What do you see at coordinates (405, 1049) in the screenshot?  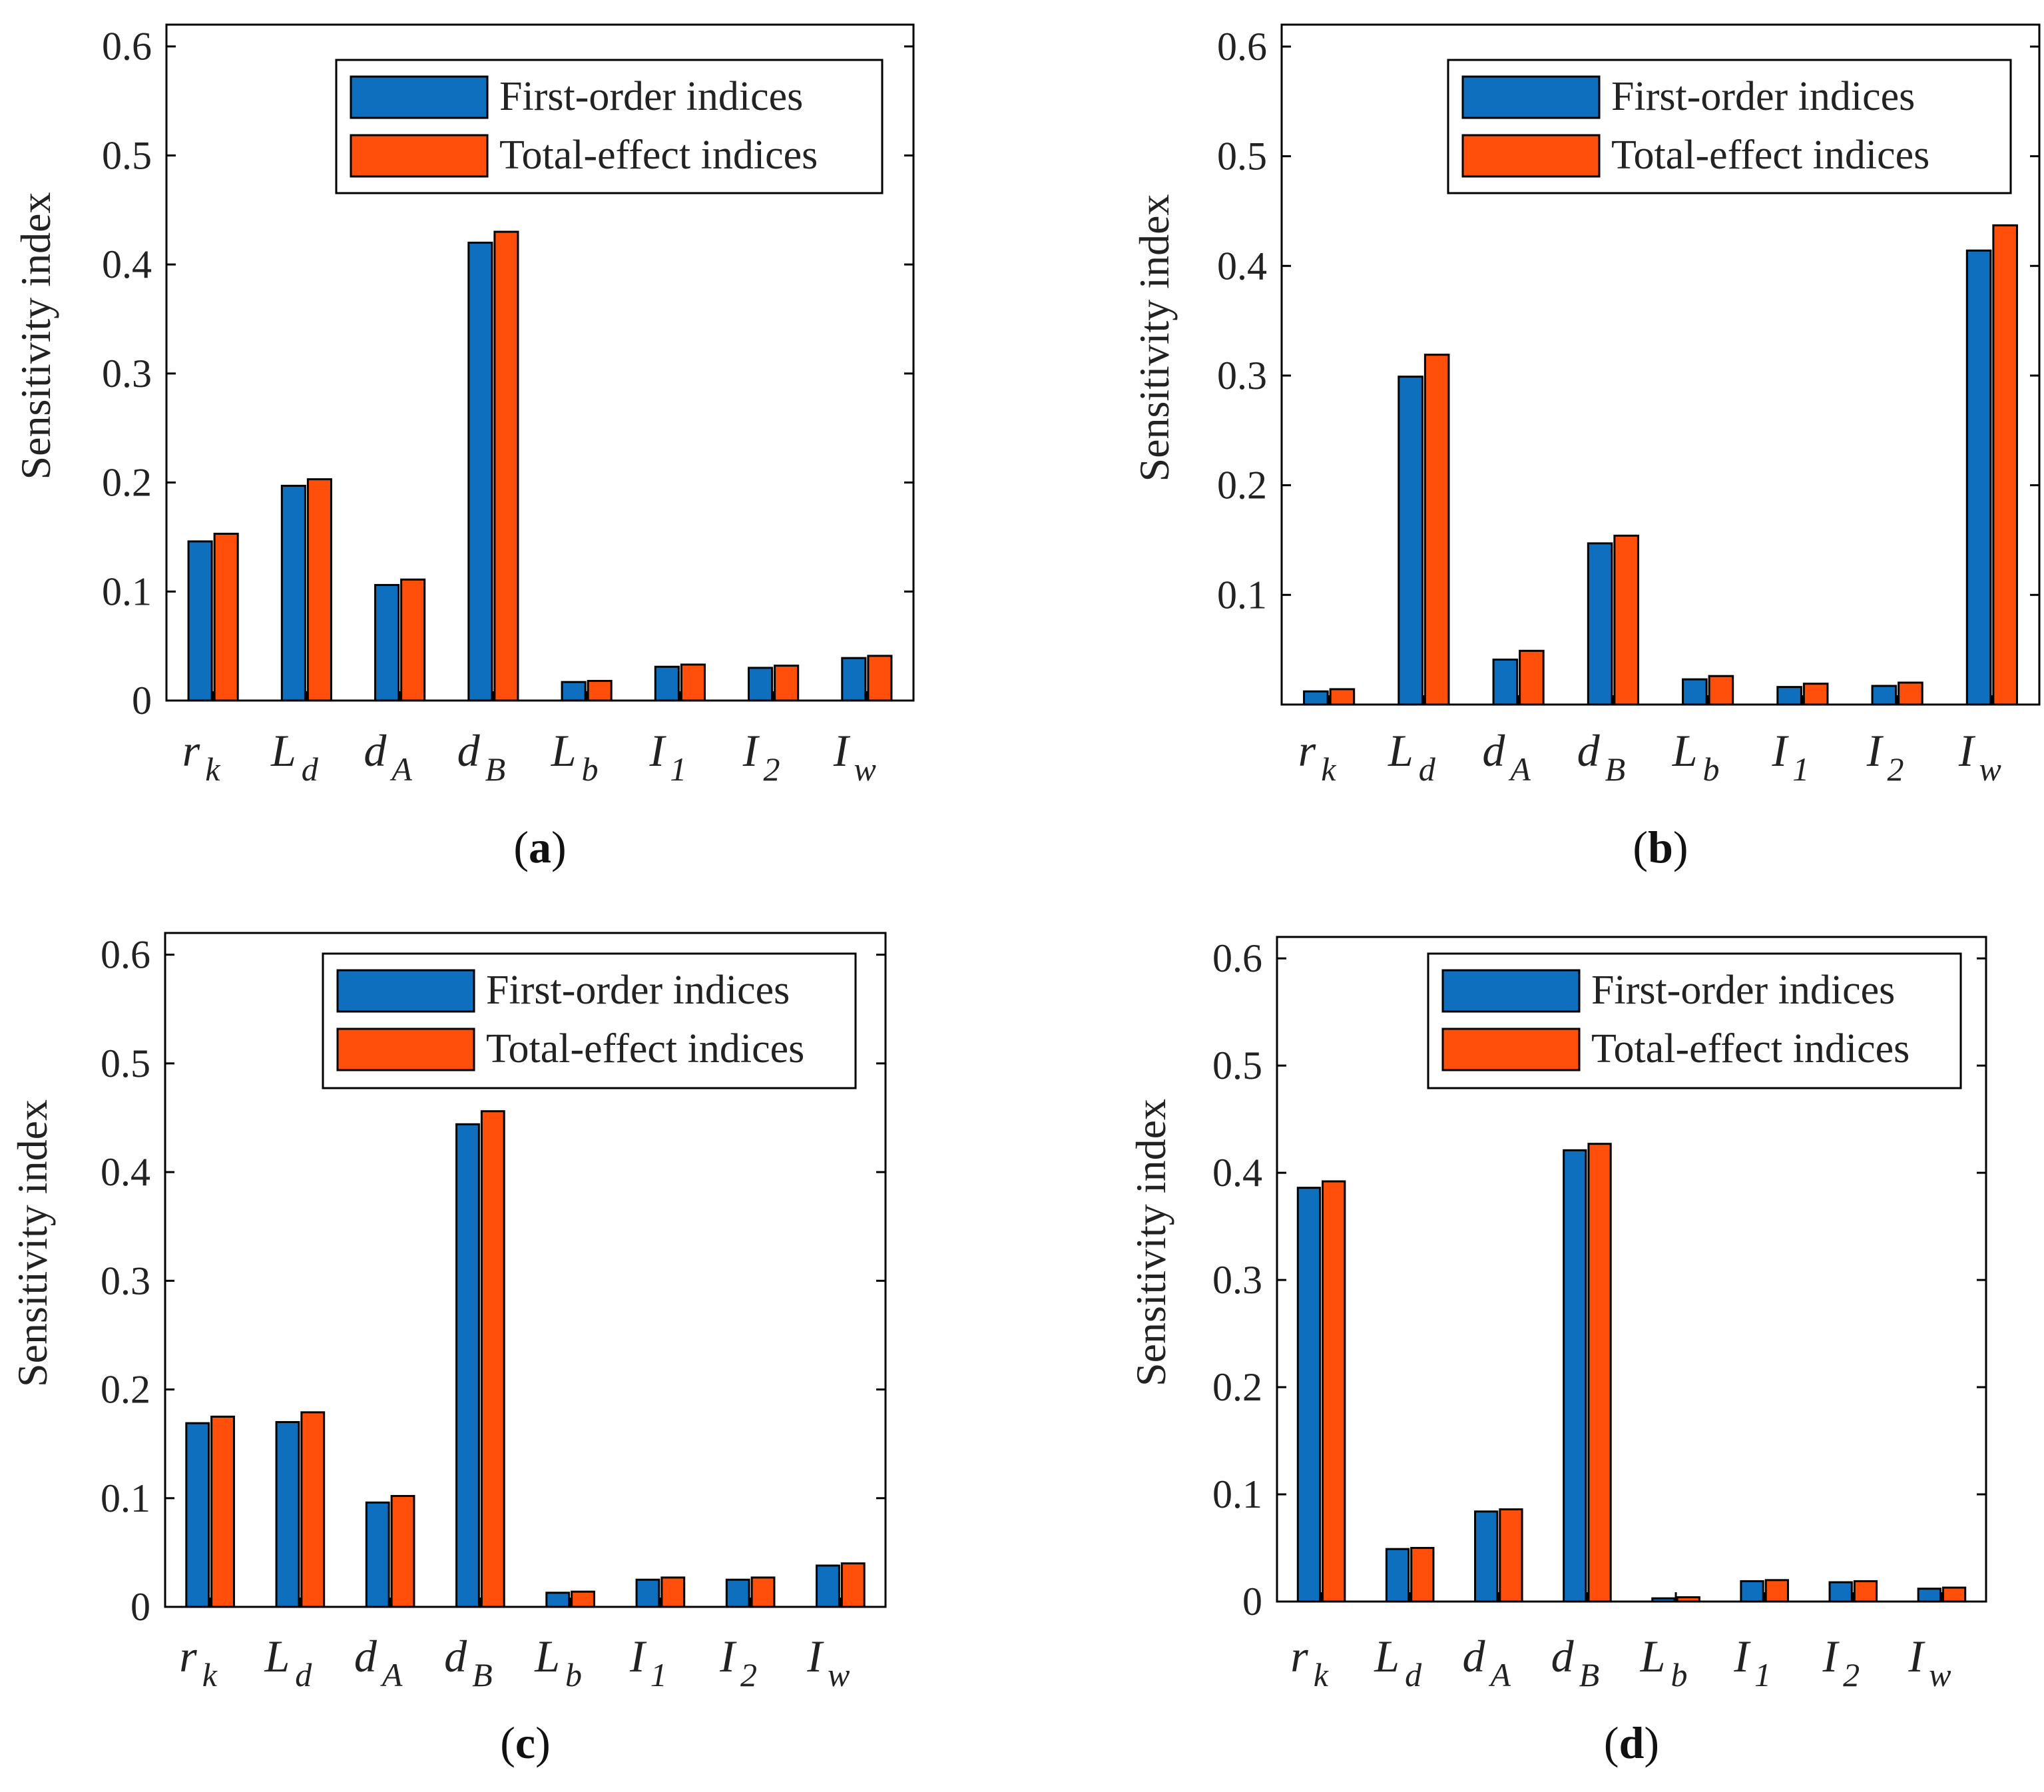 I see `legend-swatch-total-effect` at bounding box center [405, 1049].